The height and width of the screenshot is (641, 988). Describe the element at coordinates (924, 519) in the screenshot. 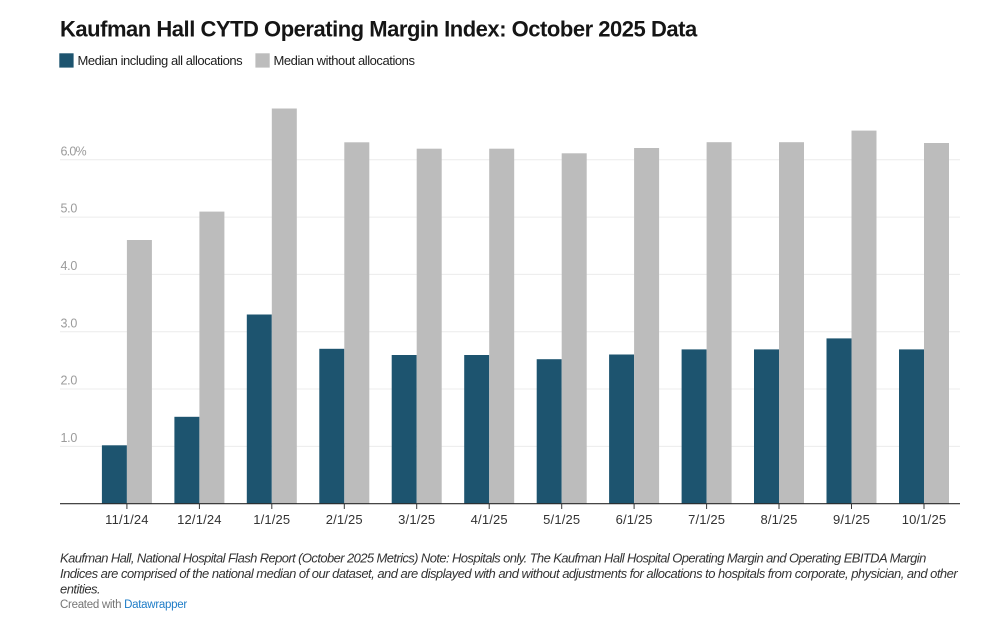

I see `svg-text: 10/1/25` at that location.